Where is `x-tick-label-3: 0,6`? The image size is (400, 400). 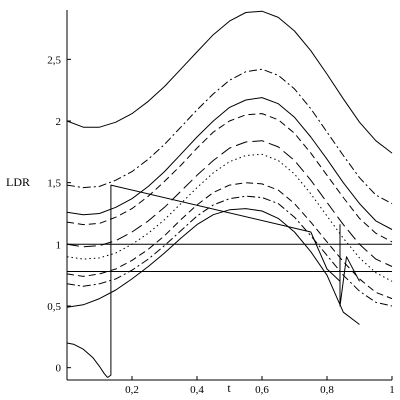
x-tick-label-3: 0,6 is located at coordinates (262, 390).